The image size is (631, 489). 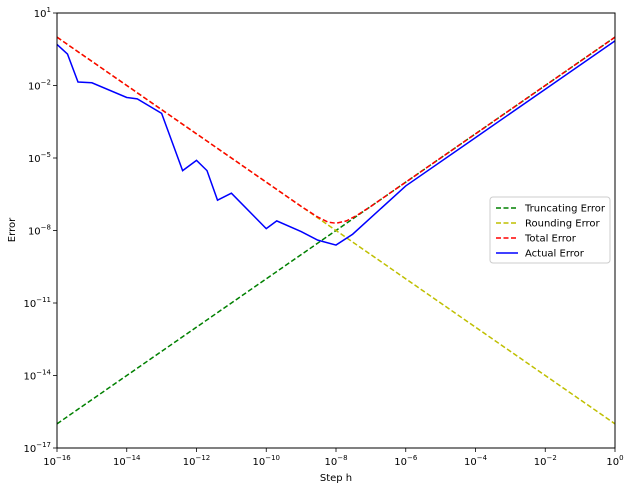 What do you see at coordinates (614, 461) in the screenshot?
I see `x-tick-label: 10⁰` at bounding box center [614, 461].